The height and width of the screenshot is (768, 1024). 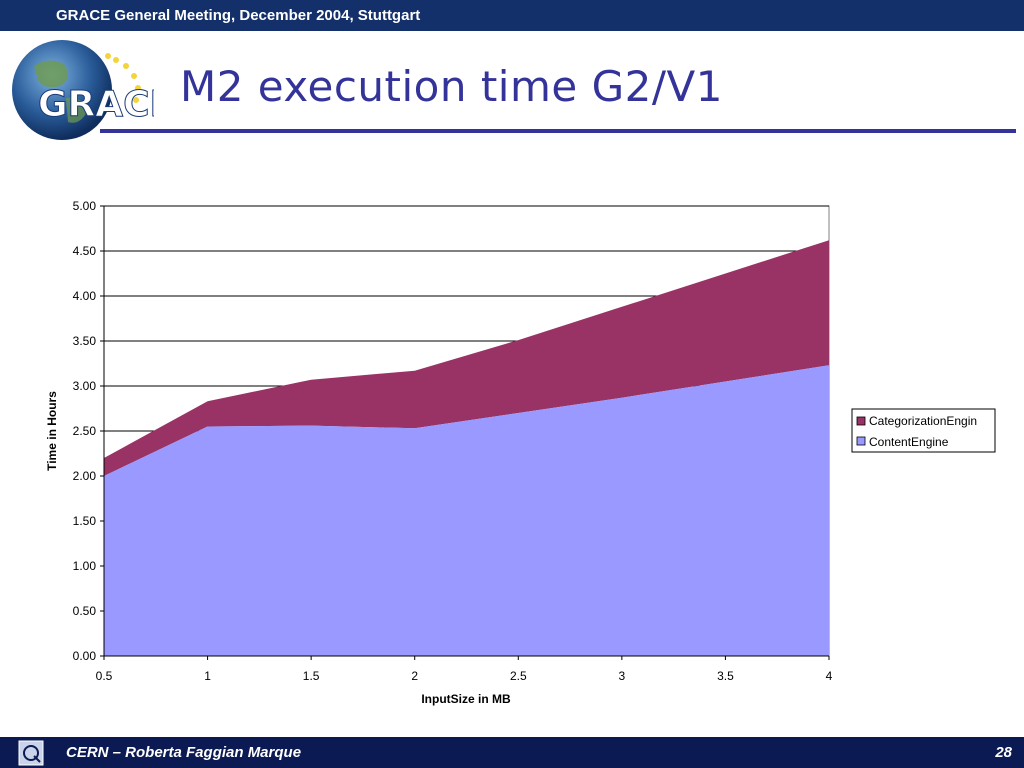 What do you see at coordinates (909, 442) in the screenshot?
I see `legend-label-contentengine: ContentEngine` at bounding box center [909, 442].